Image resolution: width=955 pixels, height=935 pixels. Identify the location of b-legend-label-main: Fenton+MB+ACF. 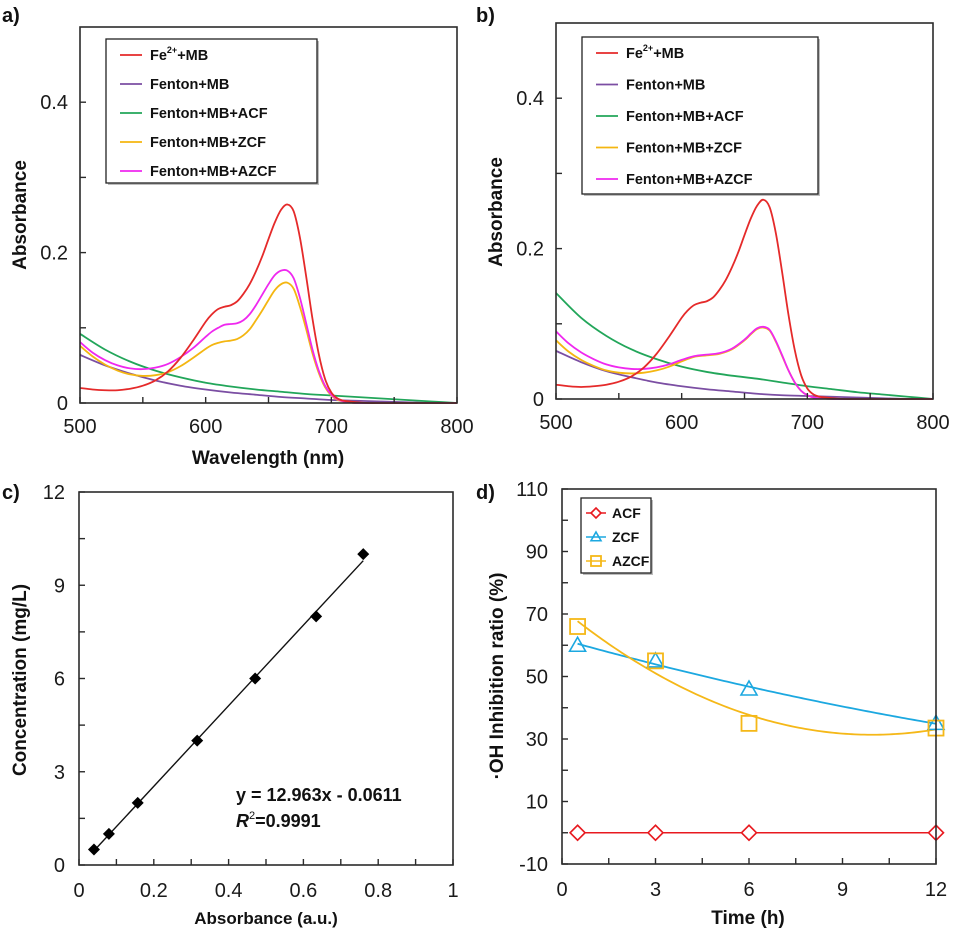
(685, 117).